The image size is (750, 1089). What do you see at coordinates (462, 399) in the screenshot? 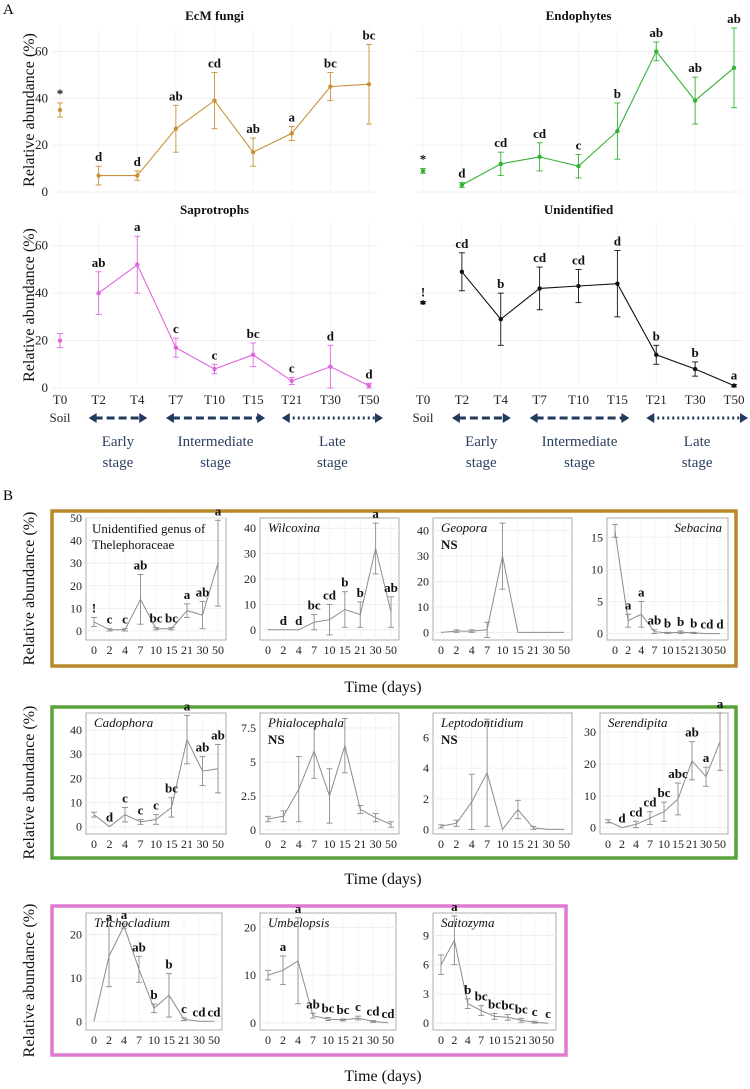
I see `x-tick-label: T2` at bounding box center [462, 399].